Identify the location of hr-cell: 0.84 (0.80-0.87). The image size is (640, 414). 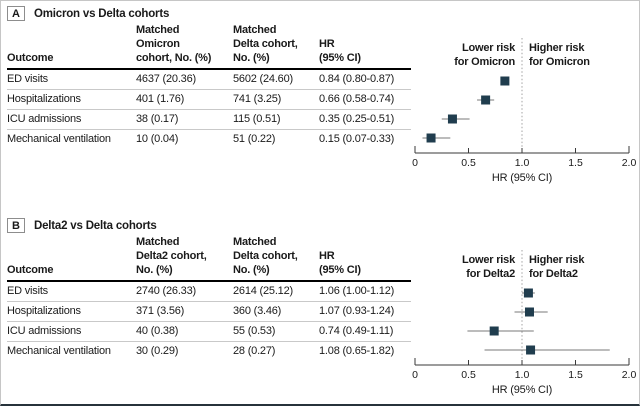
(365, 80).